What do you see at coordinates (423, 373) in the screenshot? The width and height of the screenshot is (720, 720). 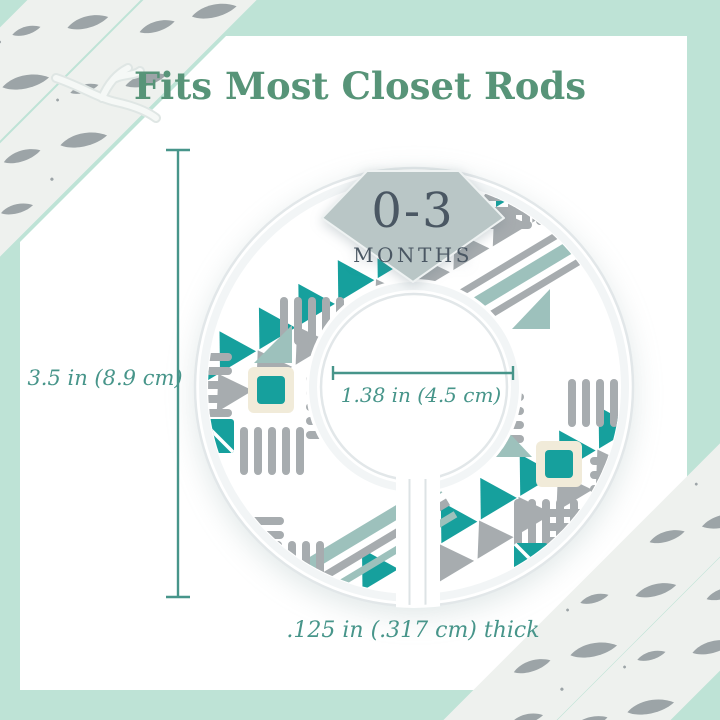 I see `inner-diameter-line` at bounding box center [423, 373].